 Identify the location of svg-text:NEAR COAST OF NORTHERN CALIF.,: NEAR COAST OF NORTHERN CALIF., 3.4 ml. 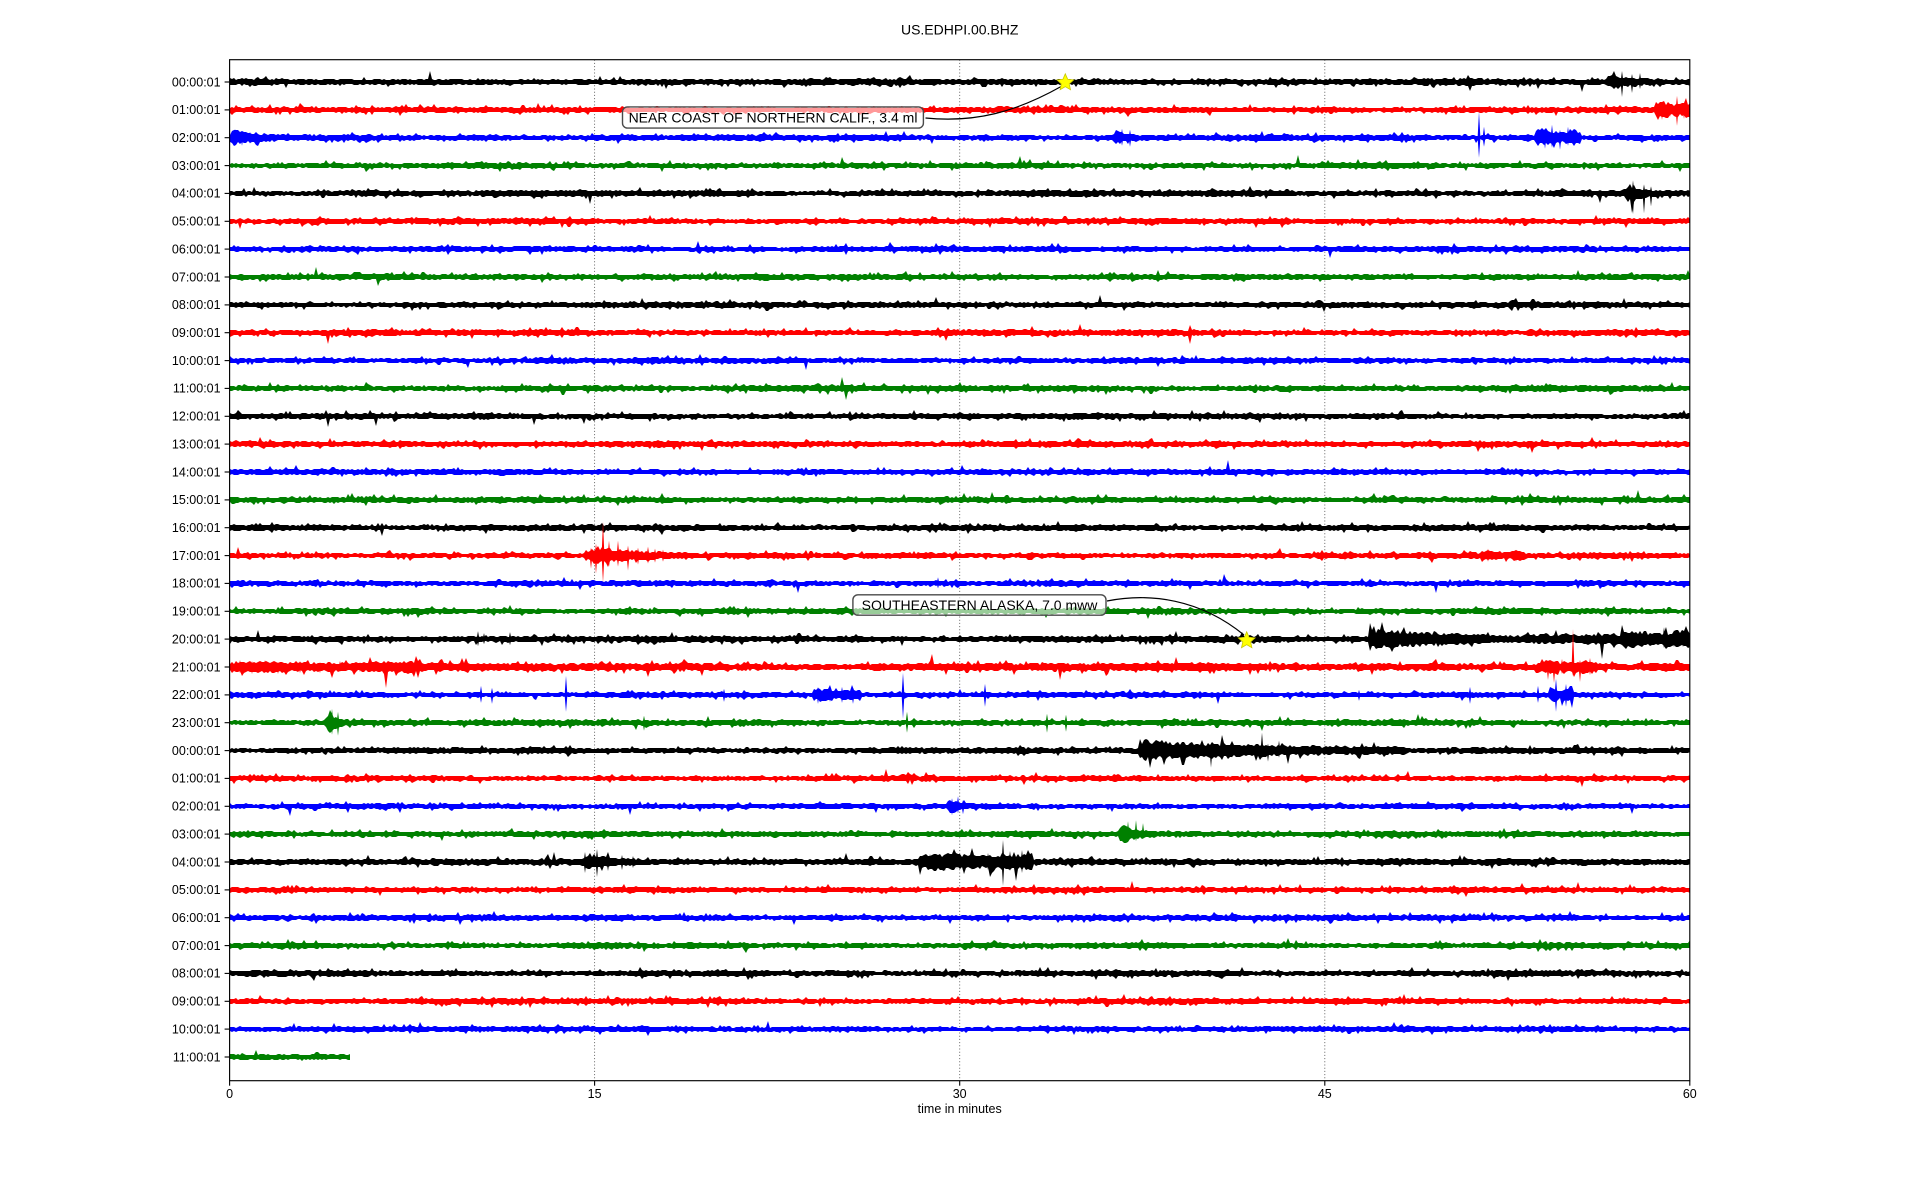
(773, 117).